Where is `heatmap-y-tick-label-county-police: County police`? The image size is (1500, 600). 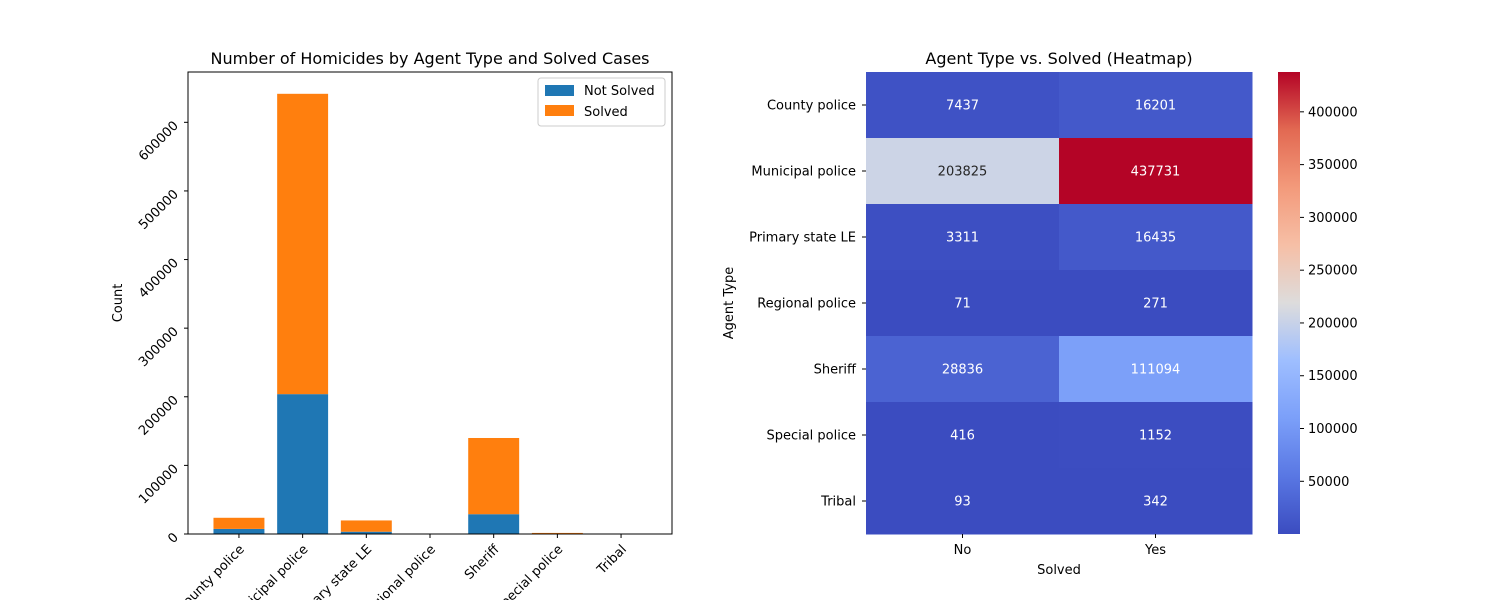
heatmap-y-tick-label-county-police: County police is located at coordinates (811, 106).